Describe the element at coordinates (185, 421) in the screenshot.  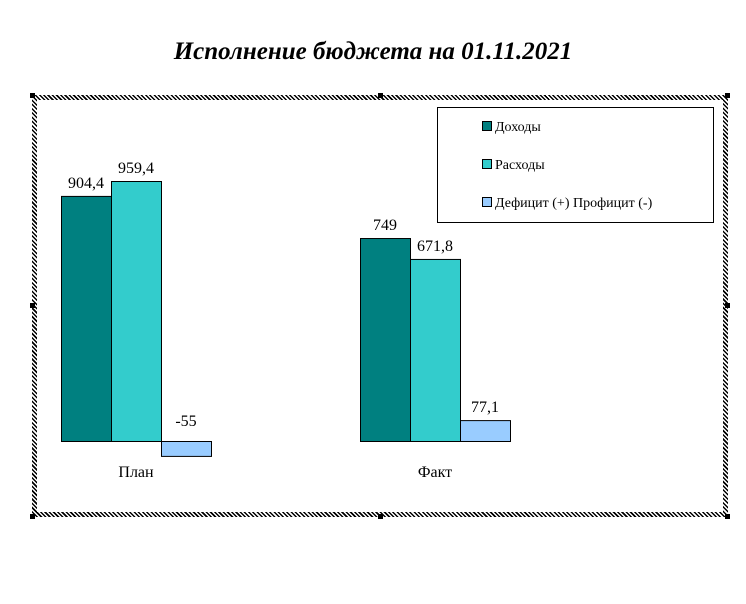
I see `data-label: -55` at that location.